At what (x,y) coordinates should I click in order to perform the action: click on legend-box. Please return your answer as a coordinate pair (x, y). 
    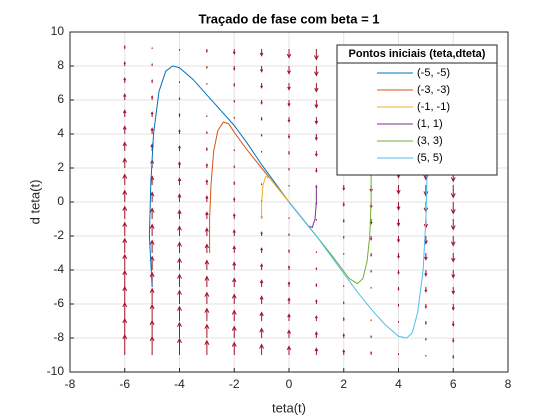
    Looking at the image, I should click on (417, 110).